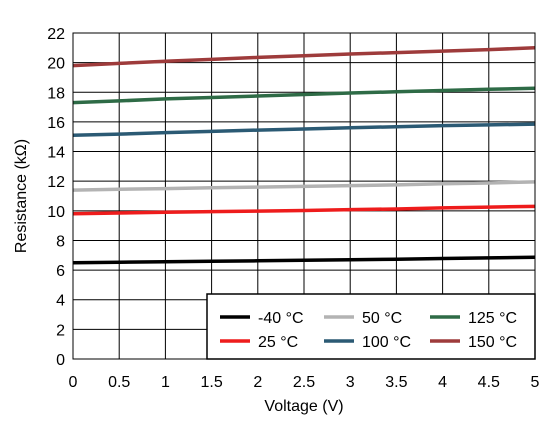 The width and height of the screenshot is (560, 425). Describe the element at coordinates (60, 241) in the screenshot. I see `y-tick-label: 8` at that location.